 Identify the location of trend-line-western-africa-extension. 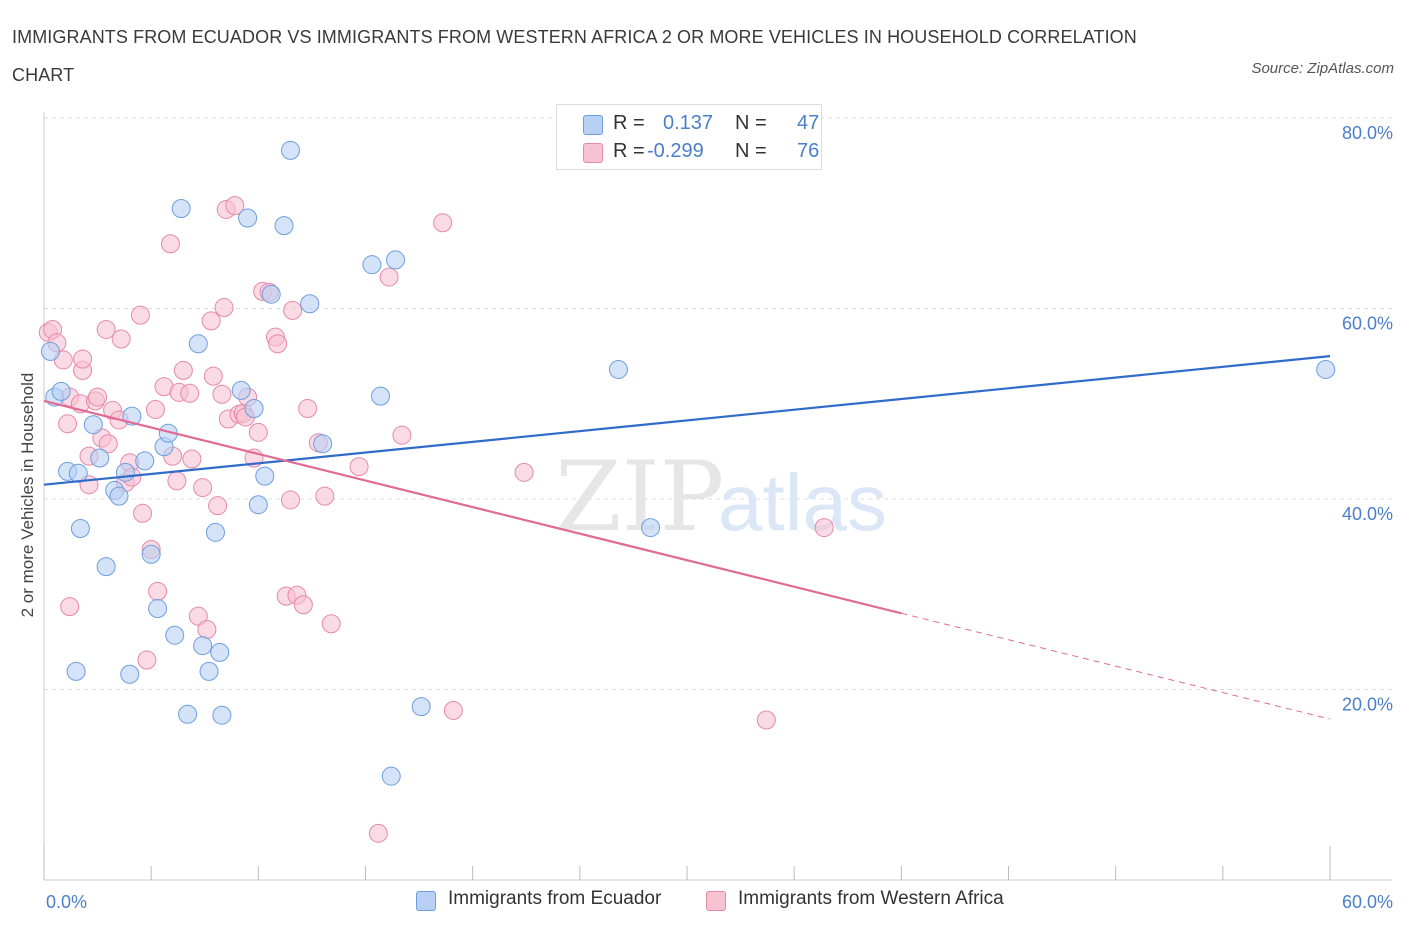
(1116, 666).